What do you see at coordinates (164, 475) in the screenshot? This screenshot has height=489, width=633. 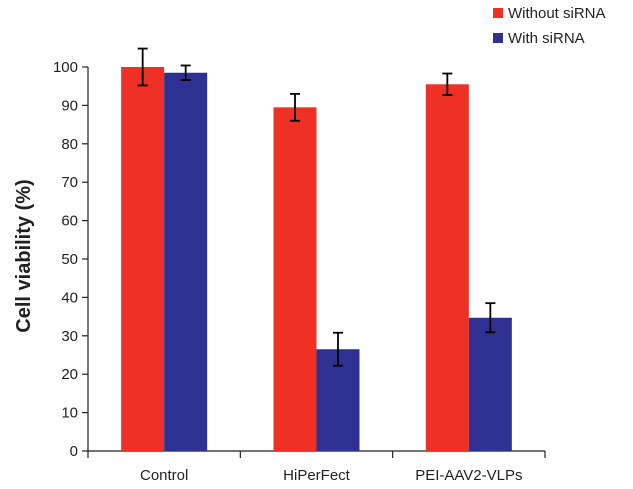 I see `x-category-label: Control` at bounding box center [164, 475].